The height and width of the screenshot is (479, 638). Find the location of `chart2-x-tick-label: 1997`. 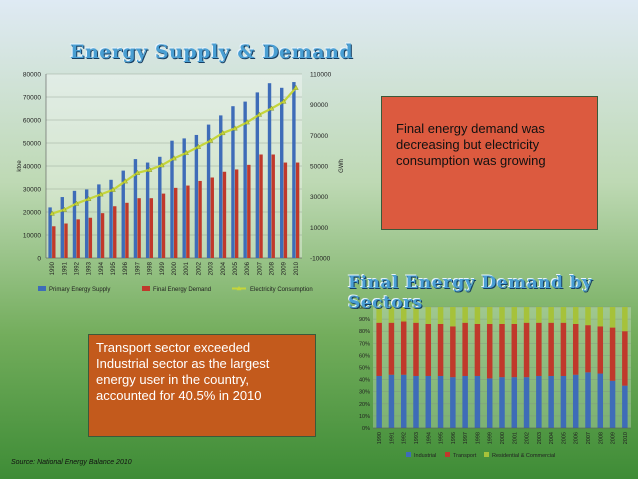

chart2-x-tick-label: 1997 is located at coordinates (466, 438).